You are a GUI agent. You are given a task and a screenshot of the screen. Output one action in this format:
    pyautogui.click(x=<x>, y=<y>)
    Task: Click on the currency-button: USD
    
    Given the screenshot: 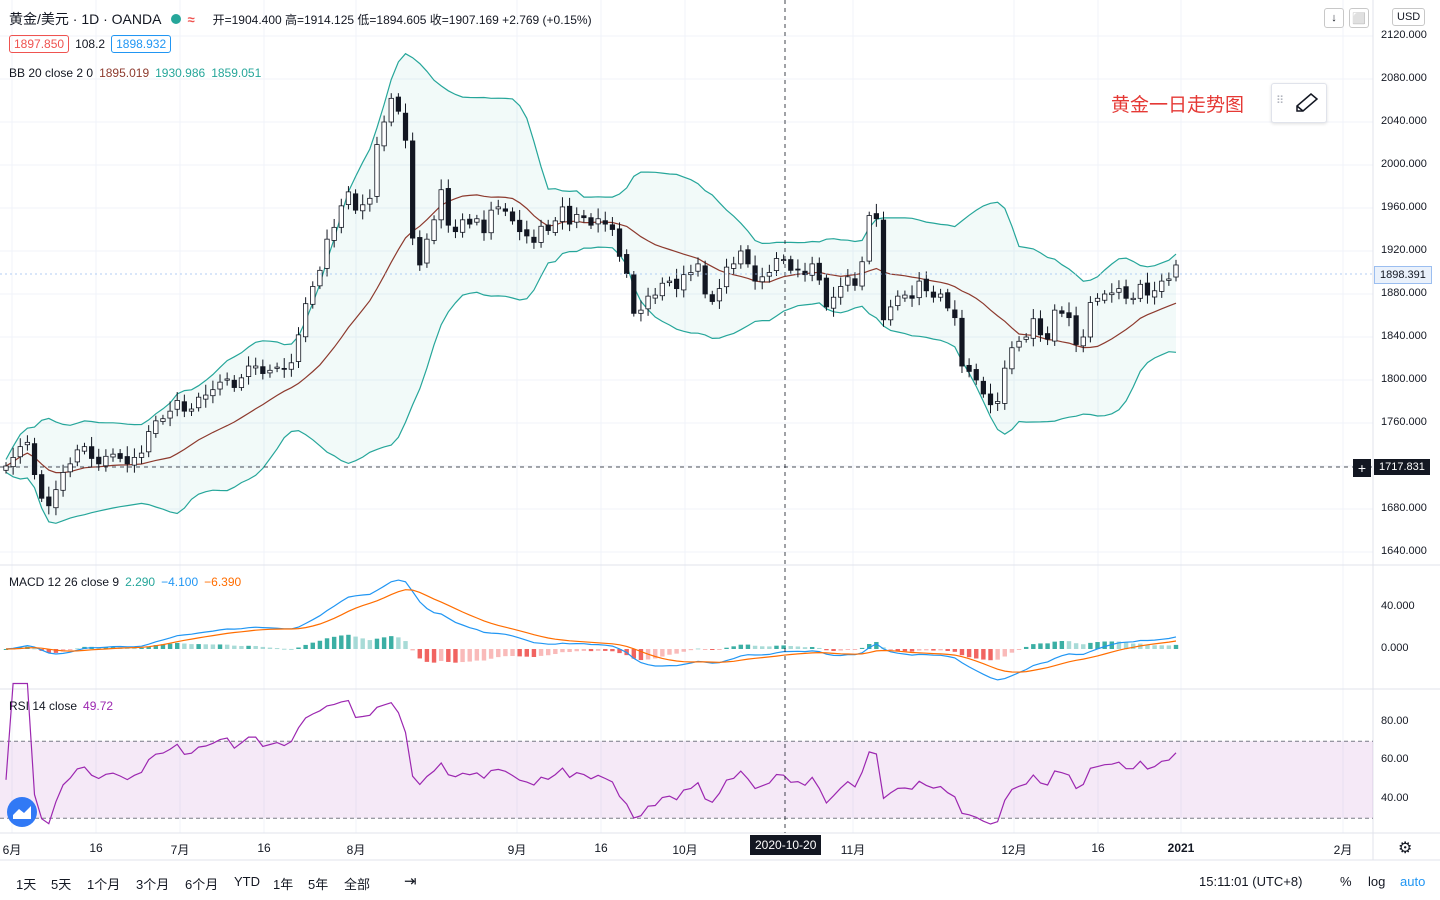 What is the action you would take?
    pyautogui.click(x=1409, y=17)
    